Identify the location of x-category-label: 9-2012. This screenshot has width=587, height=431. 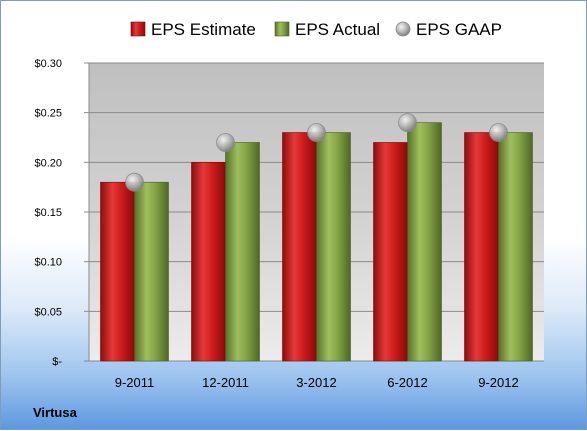
(498, 382).